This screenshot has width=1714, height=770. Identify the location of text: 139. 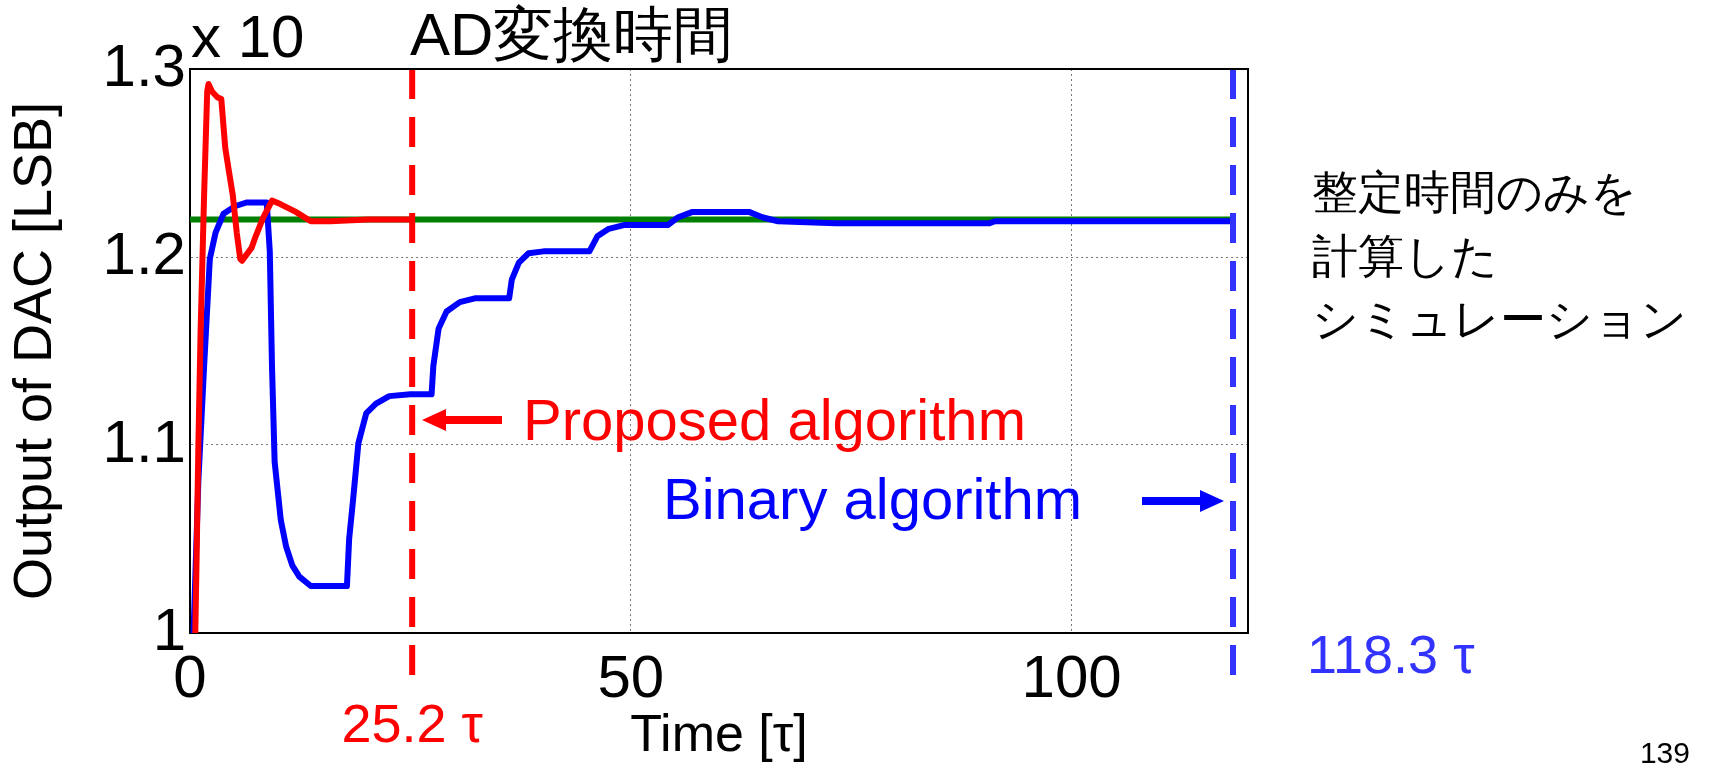
(1664, 752).